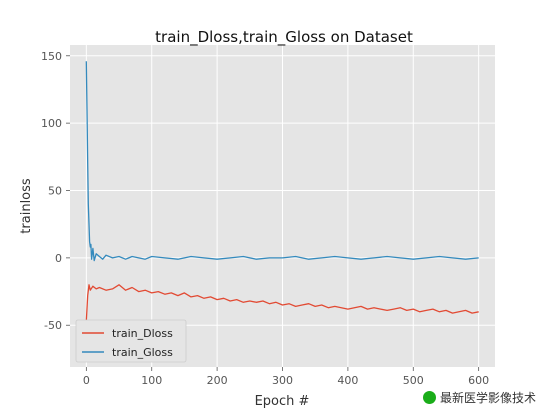 The image size is (554, 415). What do you see at coordinates (53, 325) in the screenshot?
I see `y-tick-label: -50` at bounding box center [53, 325].